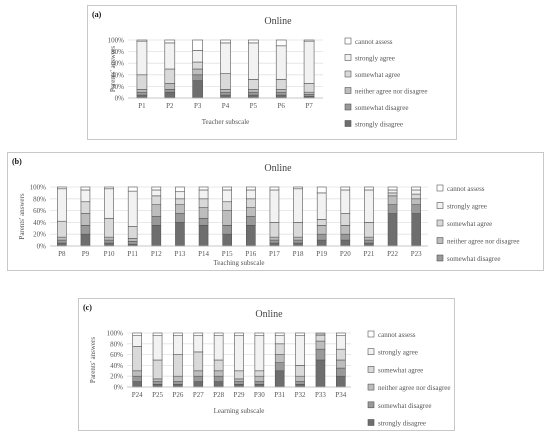  I want to click on legend-label: somewhat disagree, so click(381, 108).